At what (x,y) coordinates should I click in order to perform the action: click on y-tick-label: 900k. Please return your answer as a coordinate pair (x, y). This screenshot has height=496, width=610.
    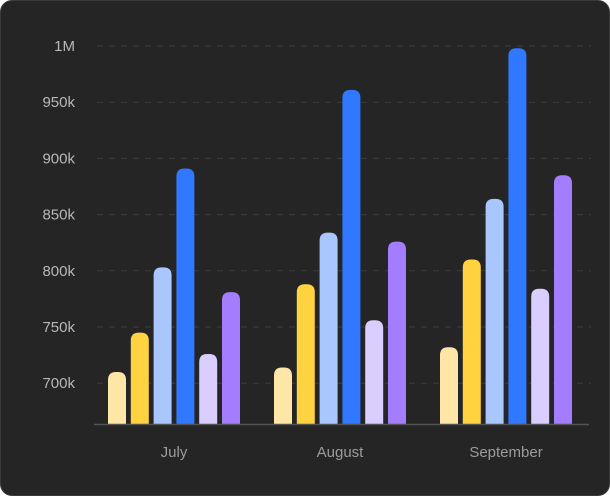
    Looking at the image, I should click on (58, 158).